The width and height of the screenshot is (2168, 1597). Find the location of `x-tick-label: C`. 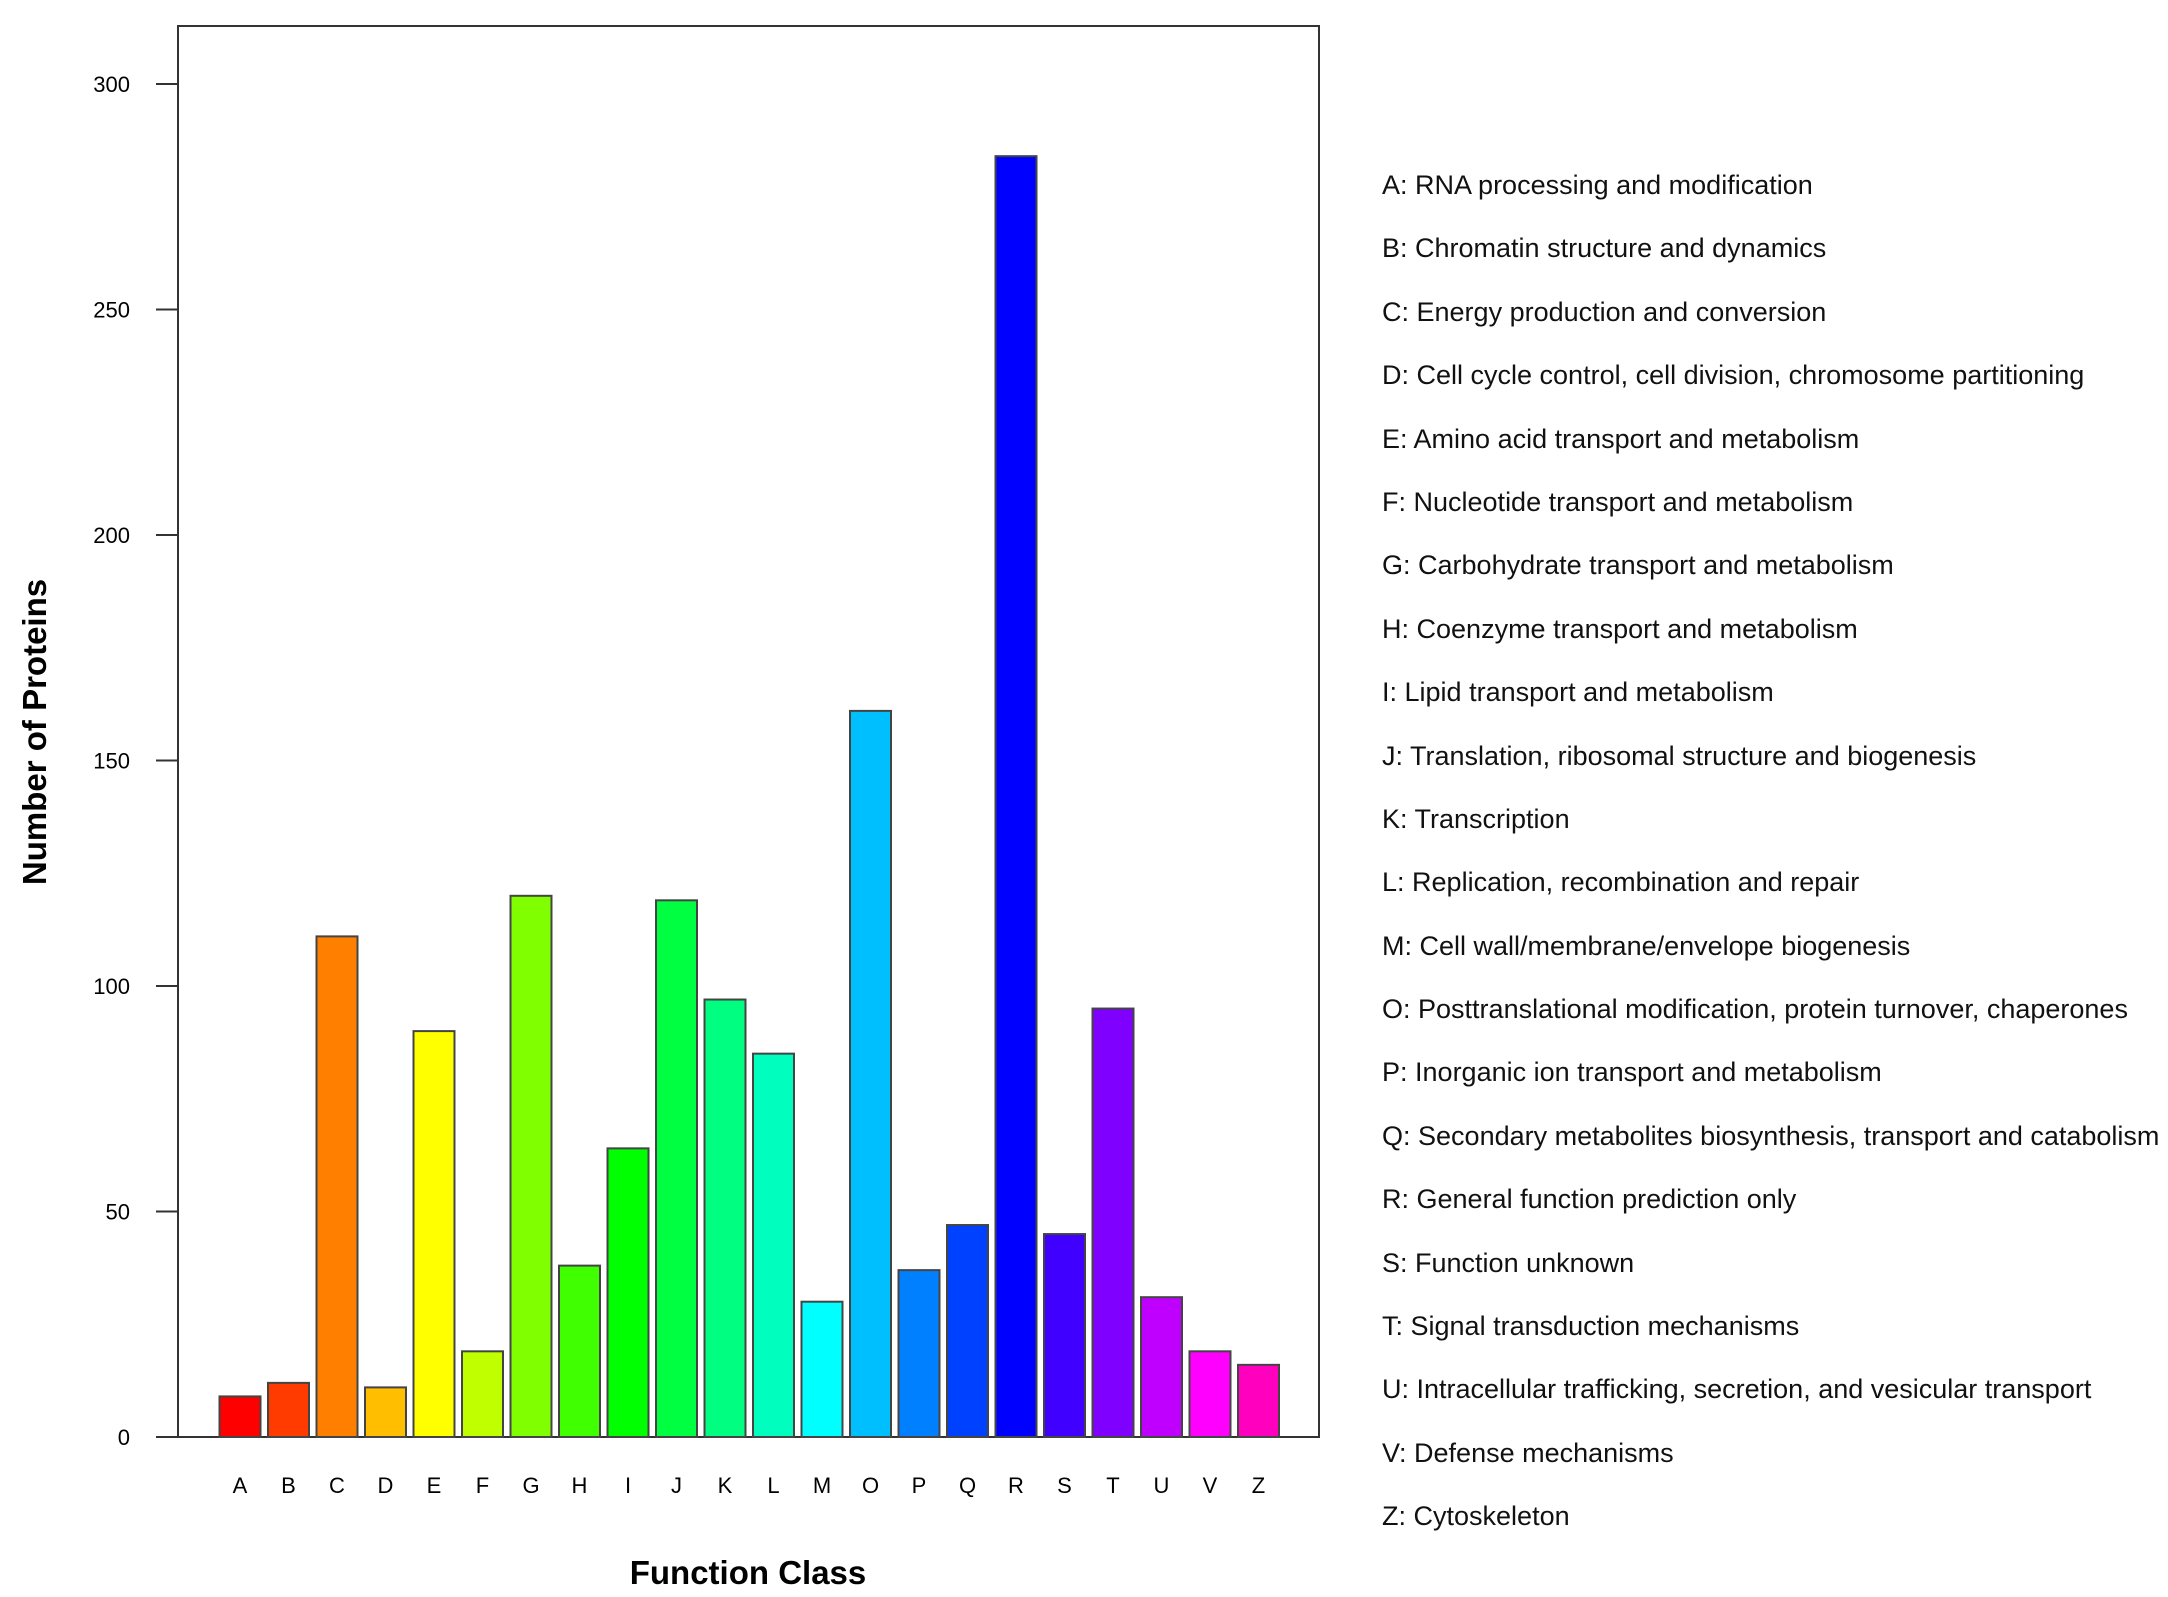

x-tick-label: C is located at coordinates (337, 1485).